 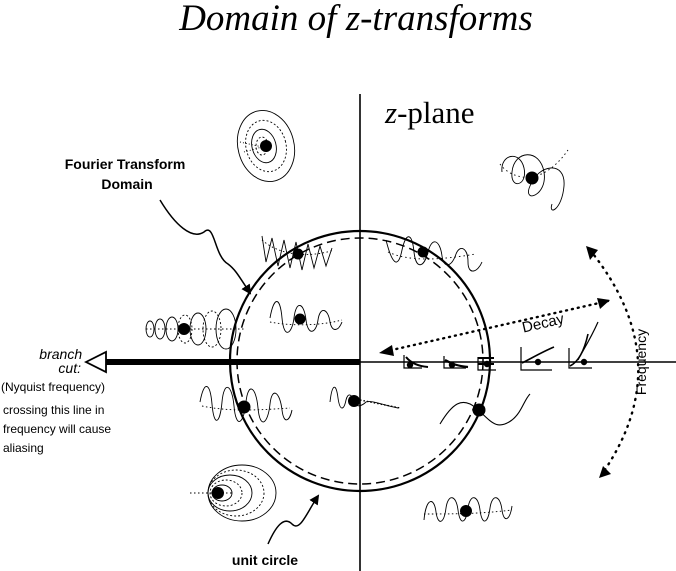 What do you see at coordinates (614, 362) in the screenshot?
I see `frequency-arc` at bounding box center [614, 362].